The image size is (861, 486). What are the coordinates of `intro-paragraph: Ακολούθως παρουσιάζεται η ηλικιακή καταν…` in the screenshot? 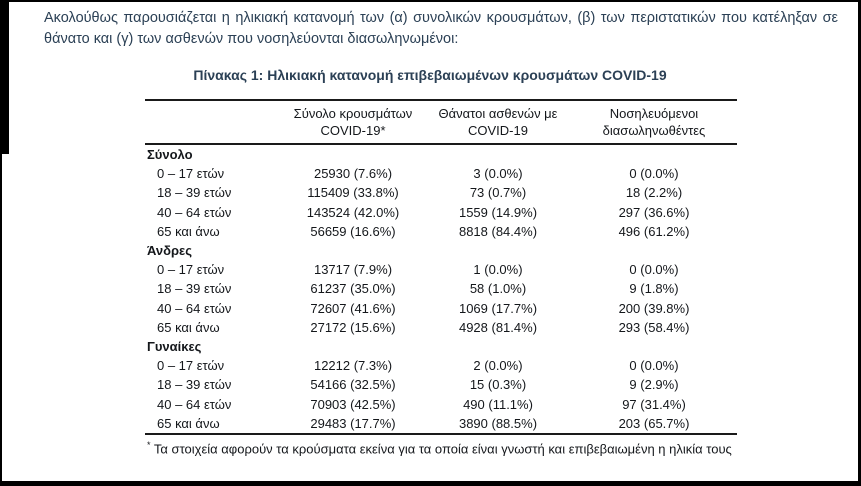 It's located at (441, 28).